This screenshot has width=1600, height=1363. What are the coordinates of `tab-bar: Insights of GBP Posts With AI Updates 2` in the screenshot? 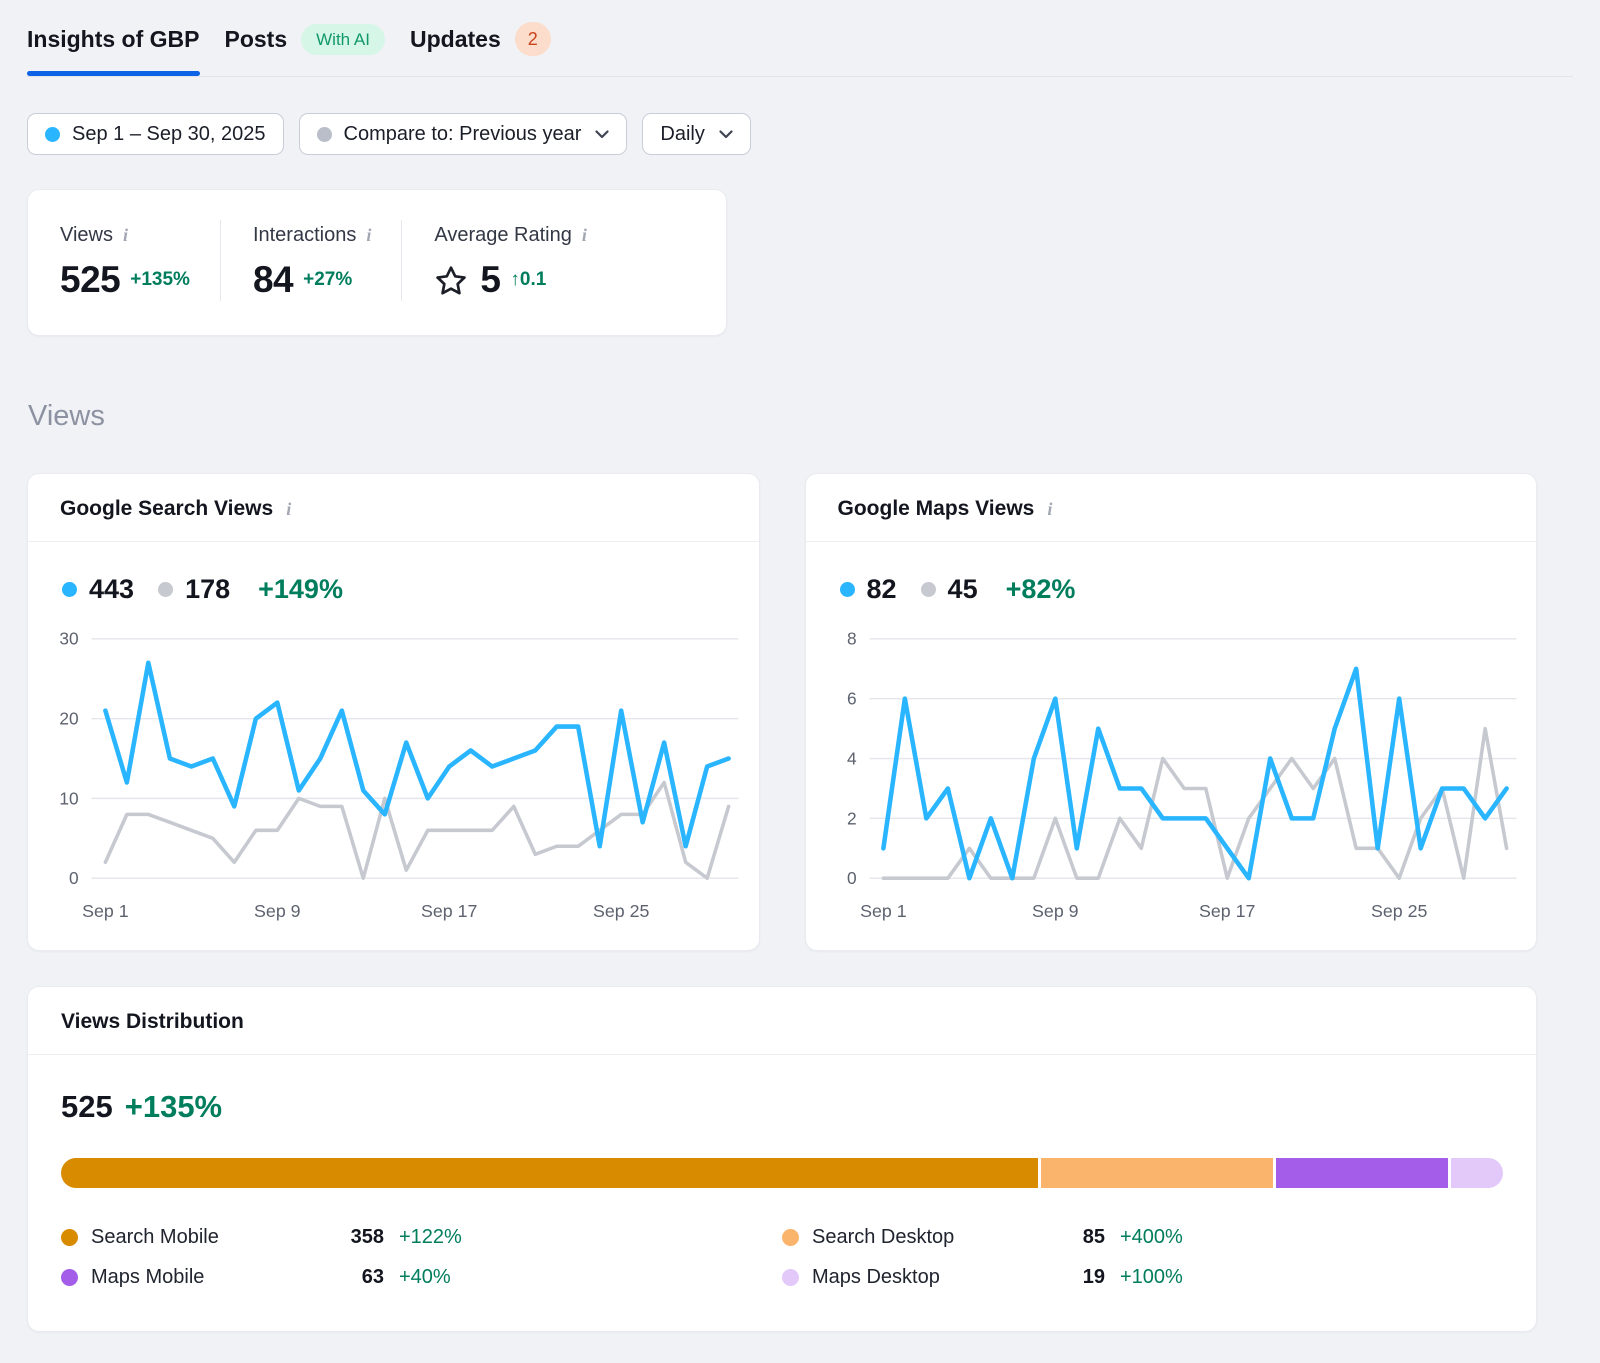 It's located at (800, 47).